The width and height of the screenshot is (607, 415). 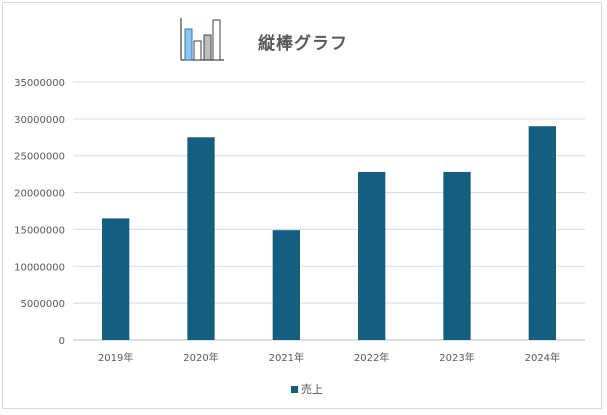 I want to click on y-tick-label: 5000000, so click(x=42, y=304).